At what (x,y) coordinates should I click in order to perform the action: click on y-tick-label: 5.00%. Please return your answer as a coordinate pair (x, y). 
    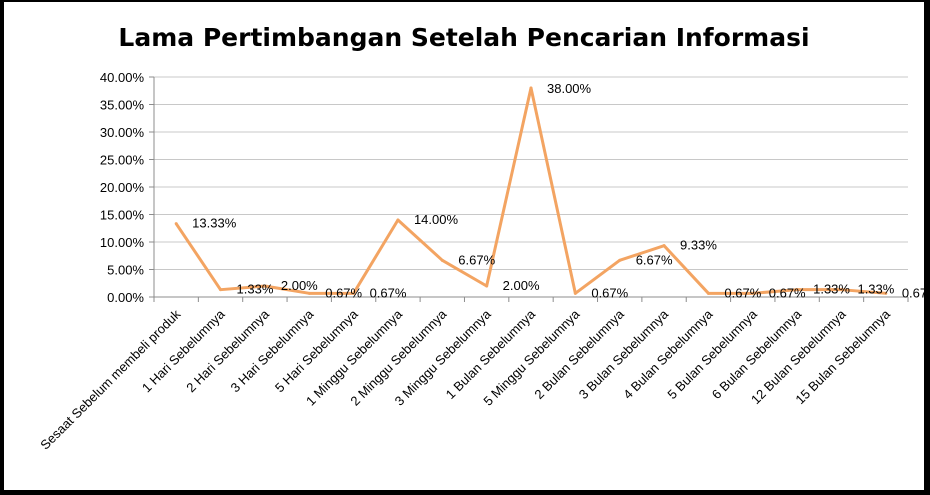
    Looking at the image, I should click on (125, 270).